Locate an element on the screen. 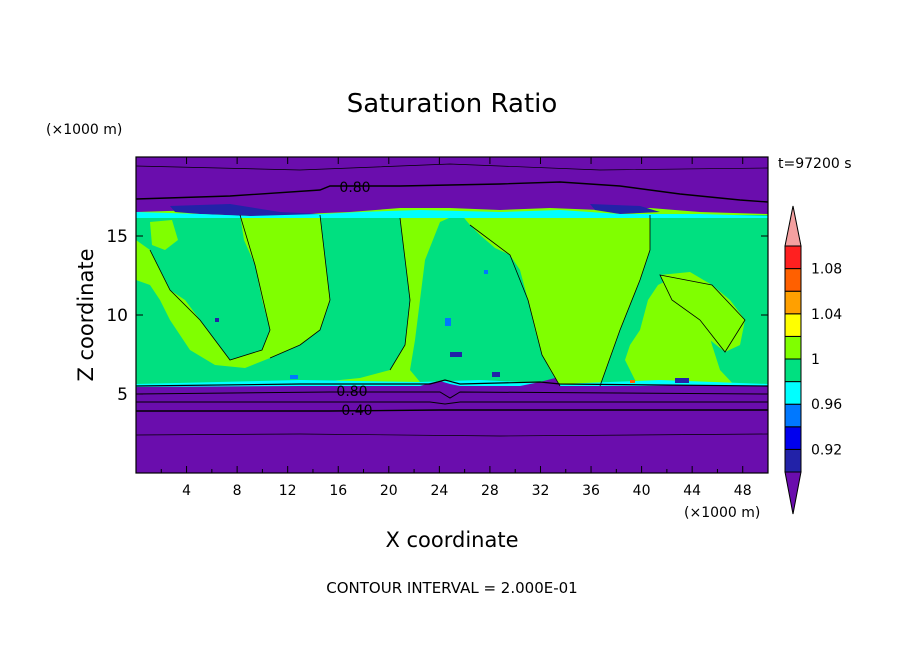 Image resolution: width=904 pixels, height=654 pixels. x-tick-label: 8 is located at coordinates (237, 491).